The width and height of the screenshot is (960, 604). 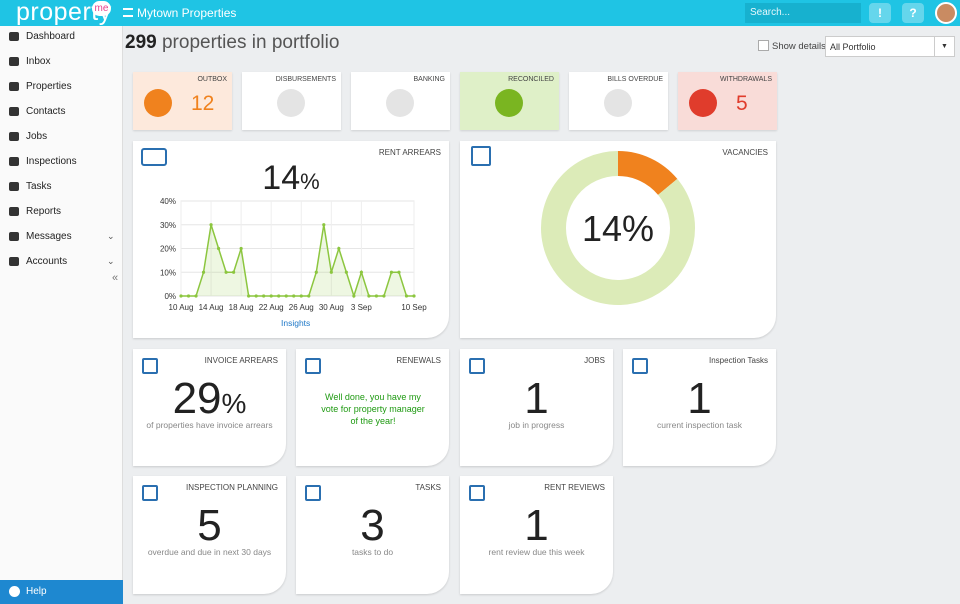 What do you see at coordinates (853, 47) in the screenshot?
I see `portfolio-value: All Portfolio` at bounding box center [853, 47].